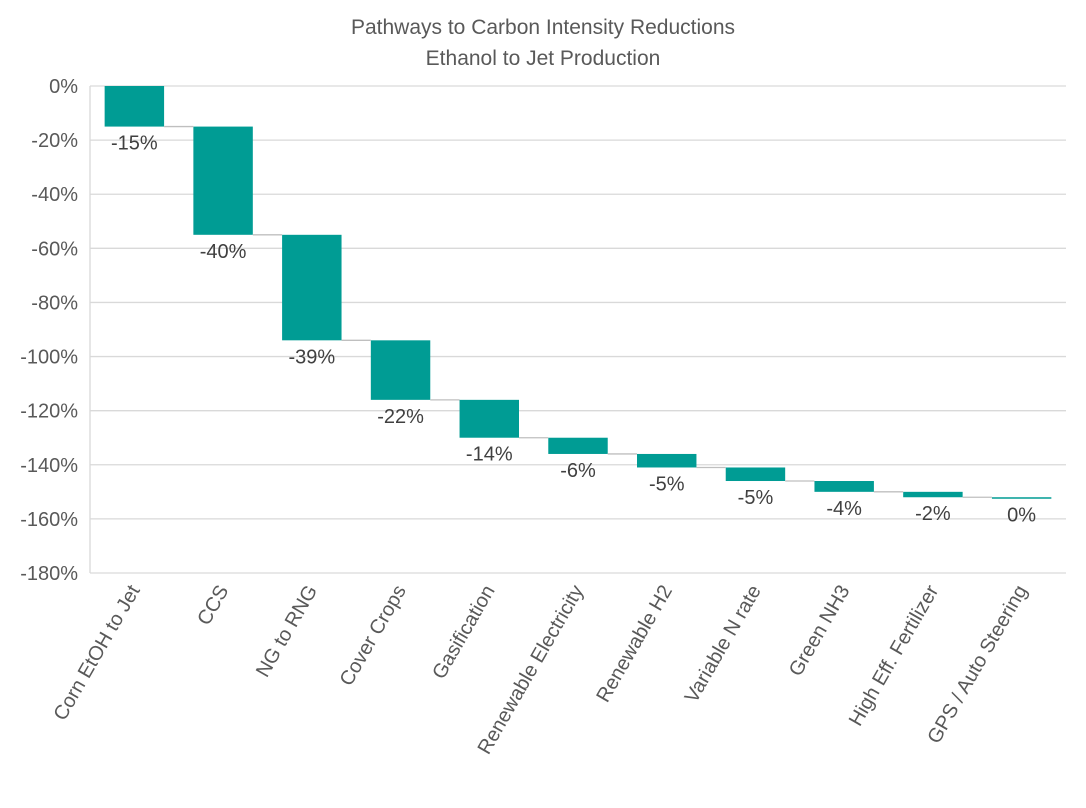 The image size is (1086, 808). What do you see at coordinates (531, 670) in the screenshot?
I see `x-tick-label: Renewable Electricity` at bounding box center [531, 670].